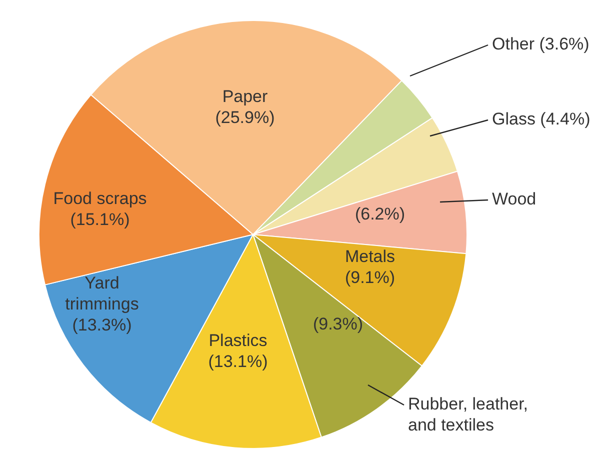  I want to click on slice-label: Rubber, leather, and textiles, so click(468, 414).